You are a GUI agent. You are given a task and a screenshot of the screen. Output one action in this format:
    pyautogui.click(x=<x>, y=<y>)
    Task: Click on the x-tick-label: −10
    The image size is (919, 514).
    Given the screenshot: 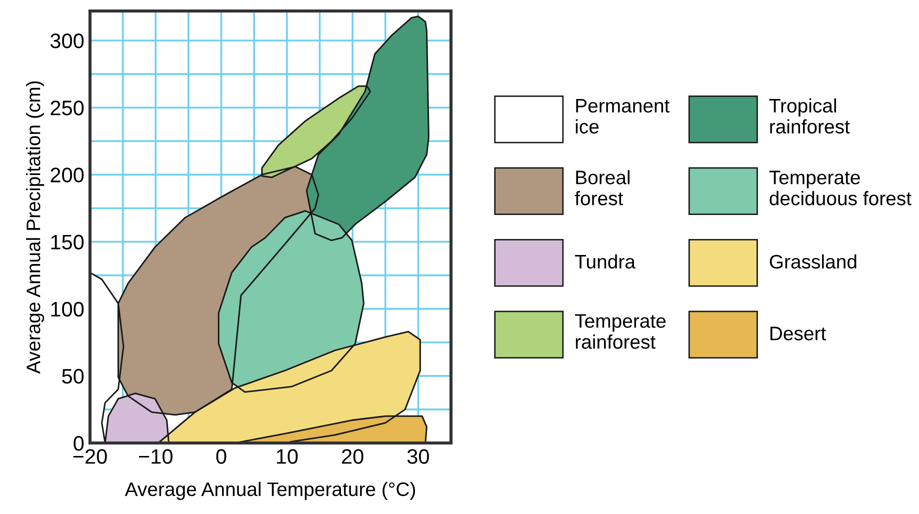 What is the action you would take?
    pyautogui.click(x=155, y=456)
    